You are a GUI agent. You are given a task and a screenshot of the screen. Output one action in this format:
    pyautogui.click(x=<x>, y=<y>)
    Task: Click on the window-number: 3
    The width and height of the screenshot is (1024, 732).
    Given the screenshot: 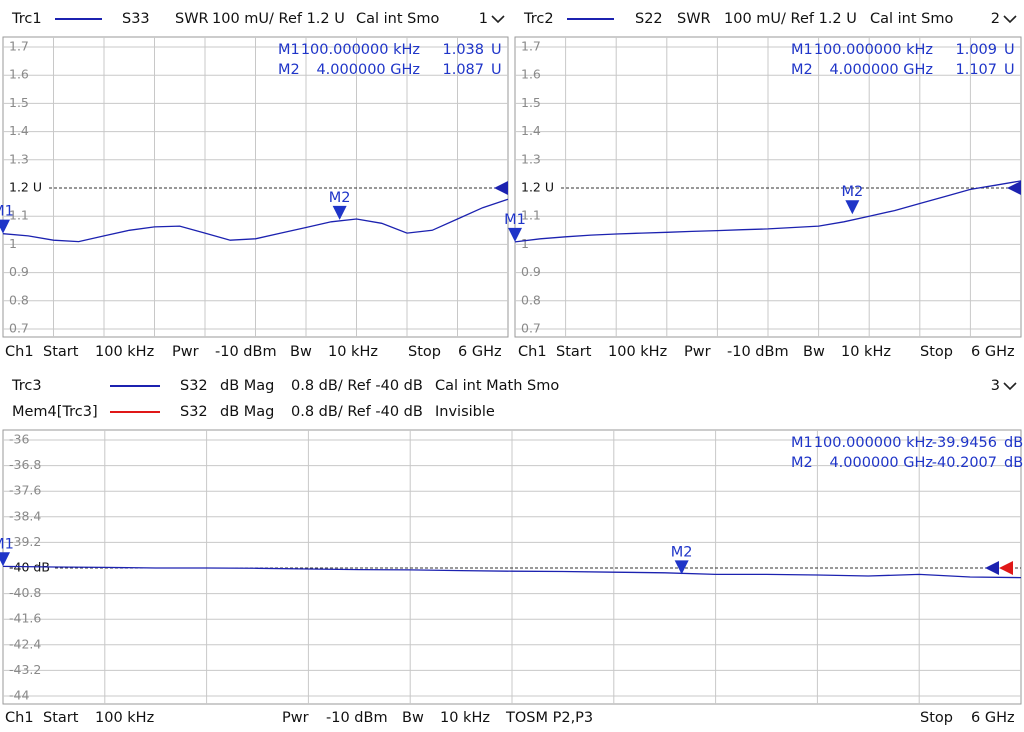 What is the action you would take?
    pyautogui.click(x=995, y=386)
    